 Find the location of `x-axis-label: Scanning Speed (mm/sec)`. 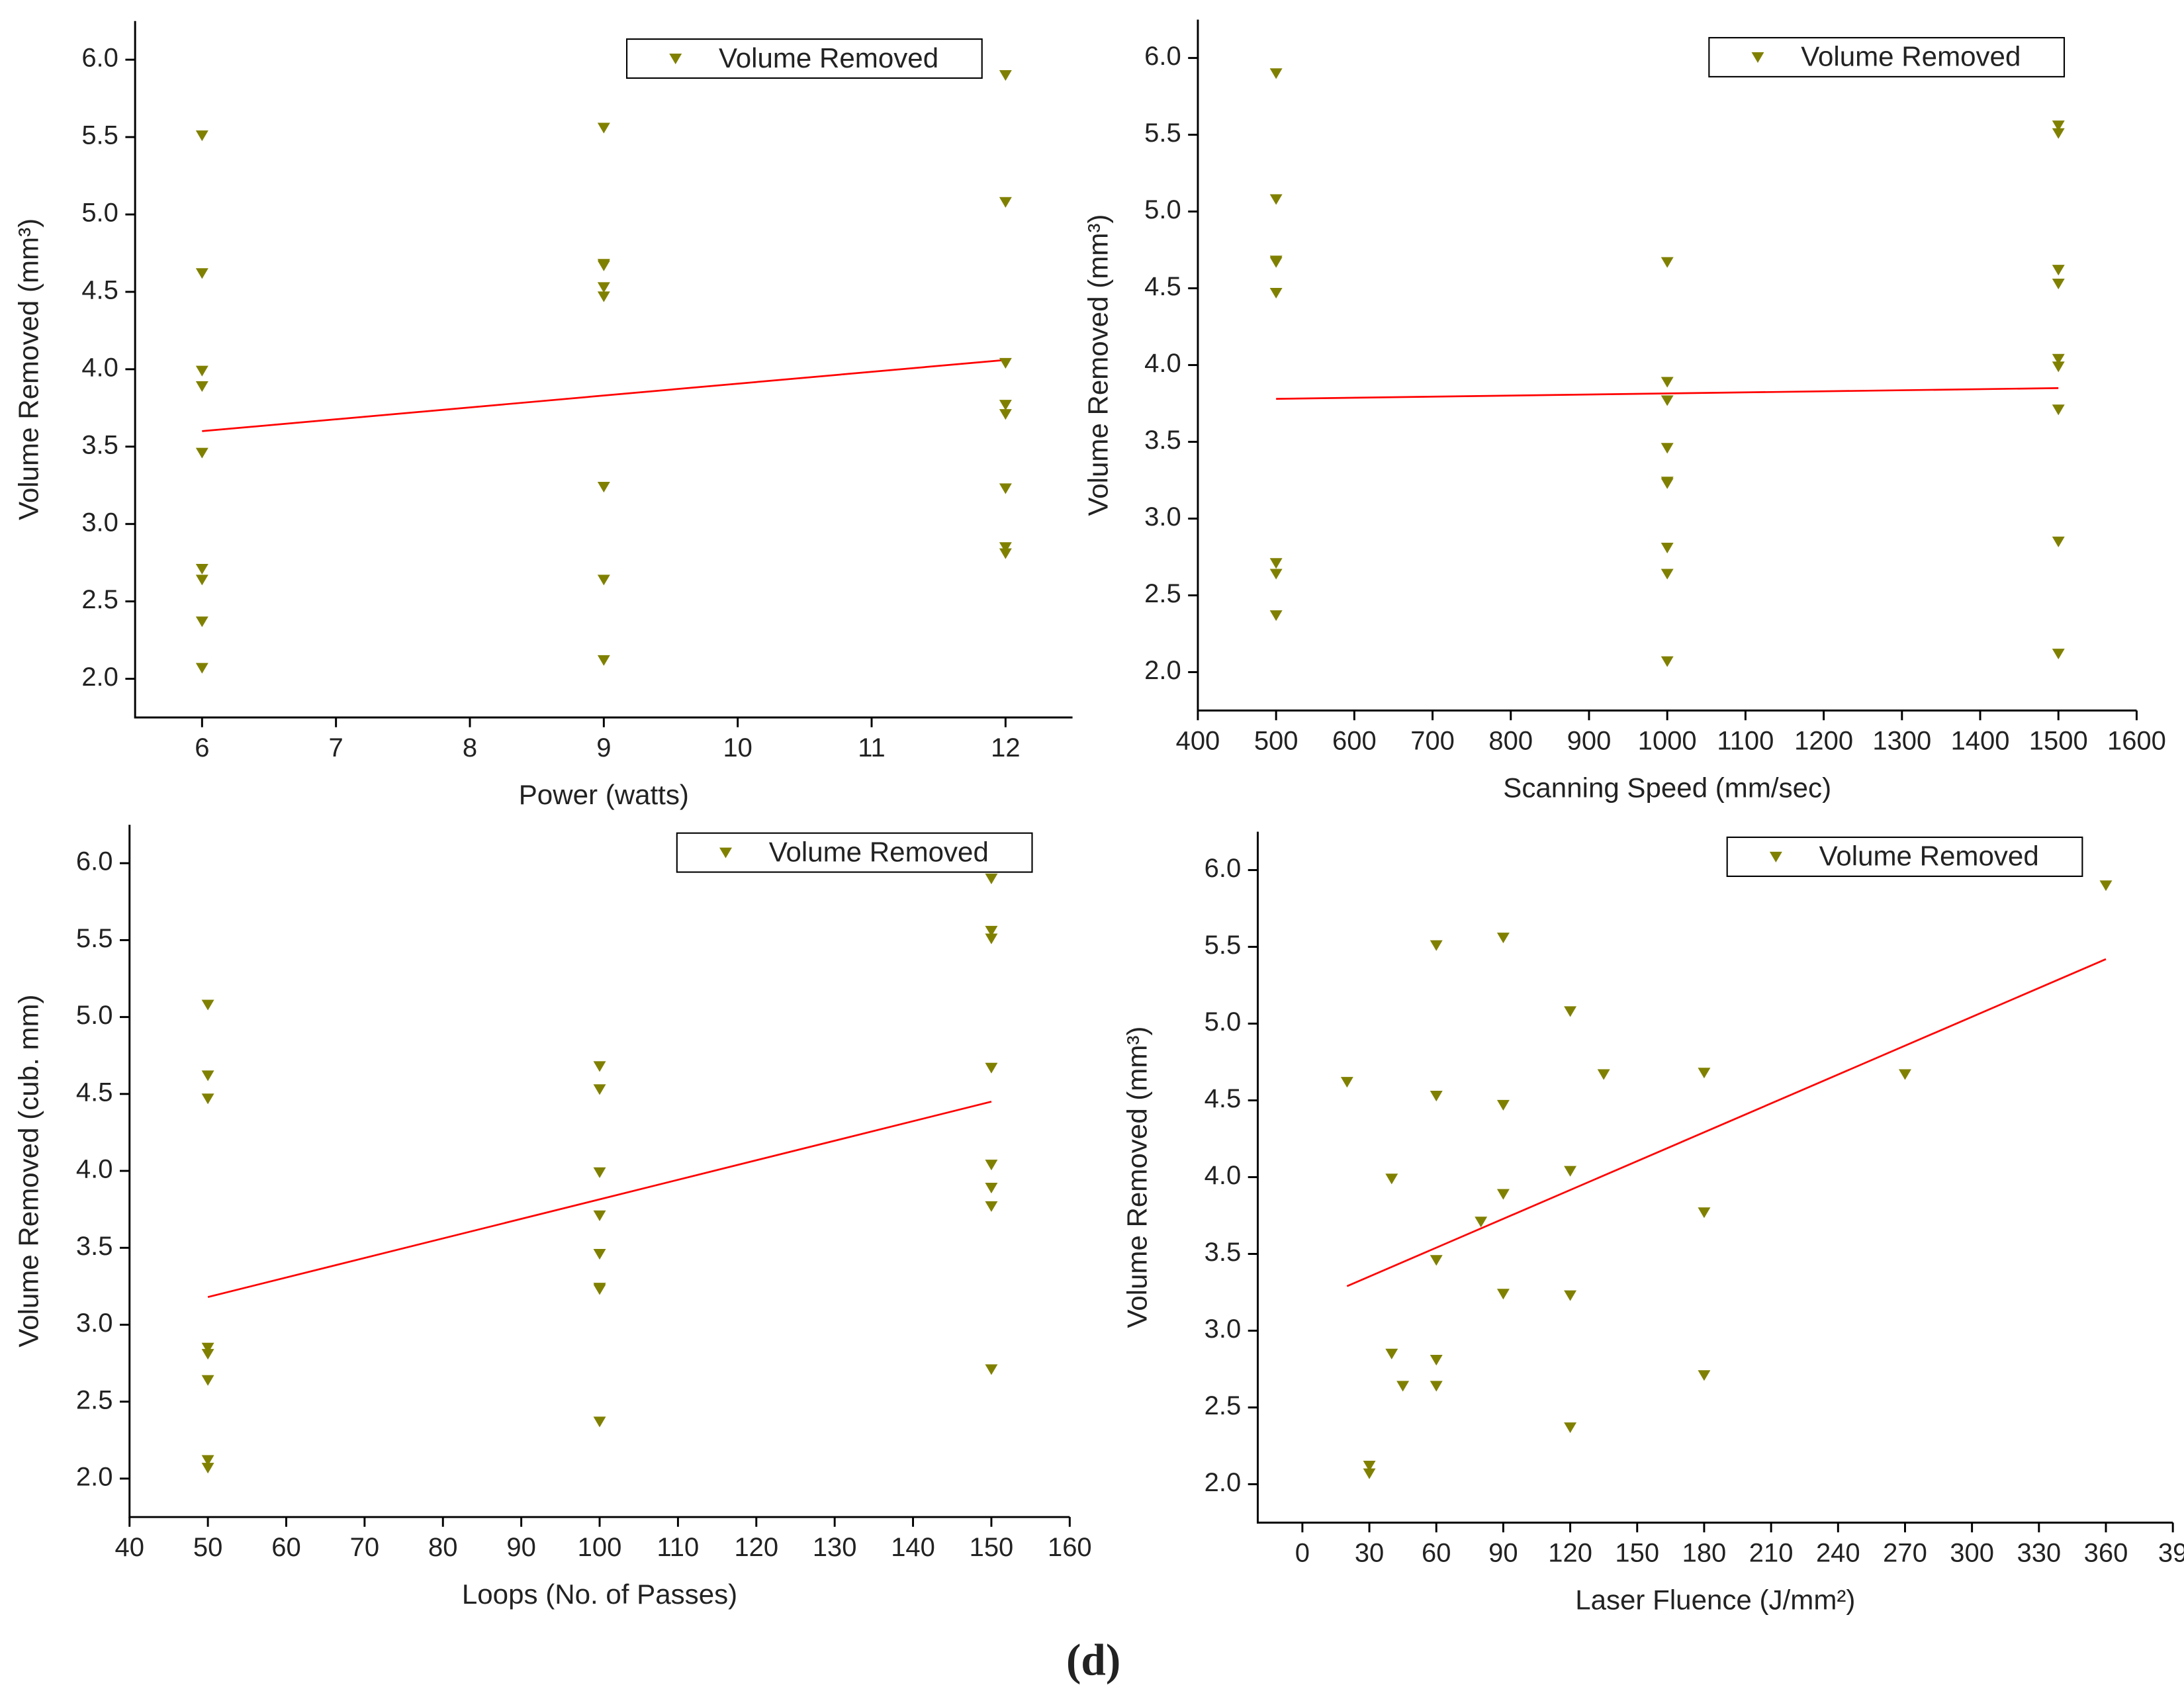

x-axis-label: Scanning Speed (mm/sec) is located at coordinates (1667, 788).